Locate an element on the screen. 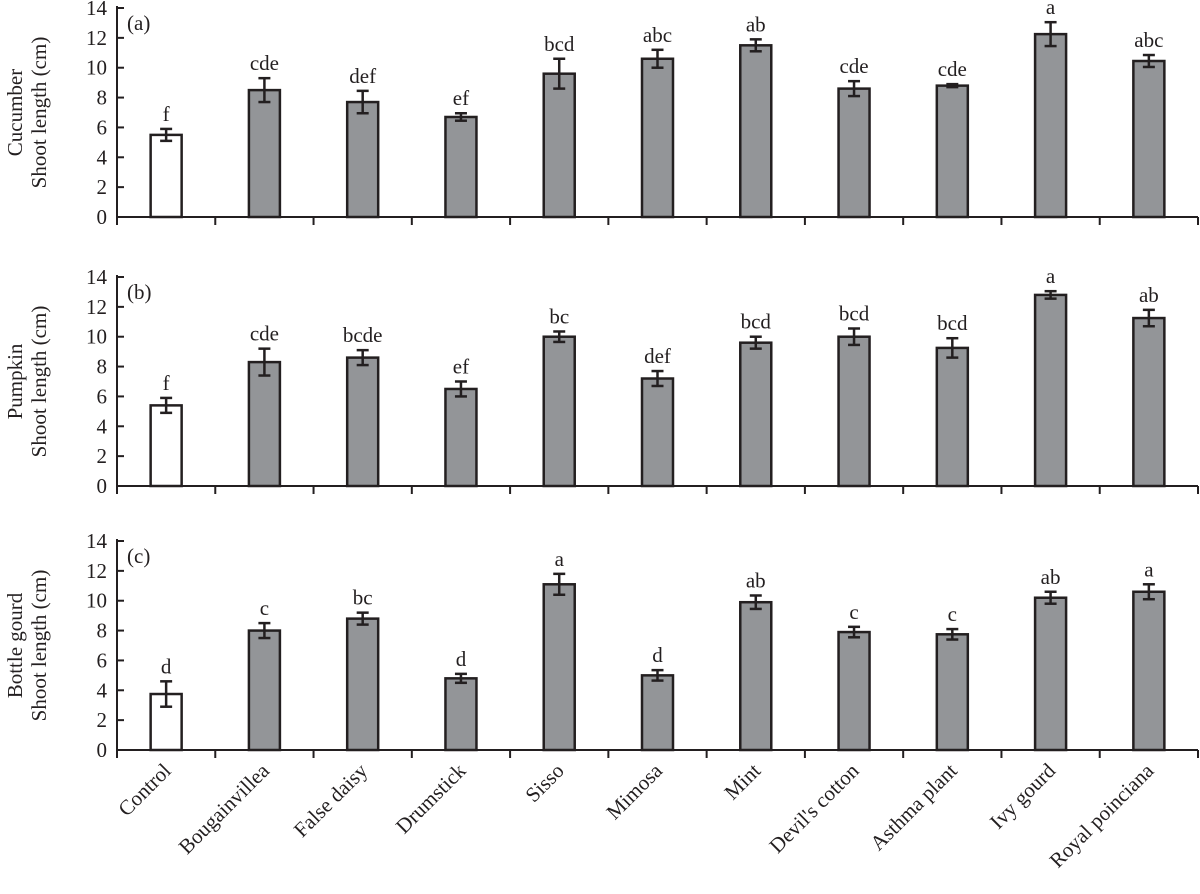  y-axis-label-line1: Pumpkin is located at coordinates (15, 381).